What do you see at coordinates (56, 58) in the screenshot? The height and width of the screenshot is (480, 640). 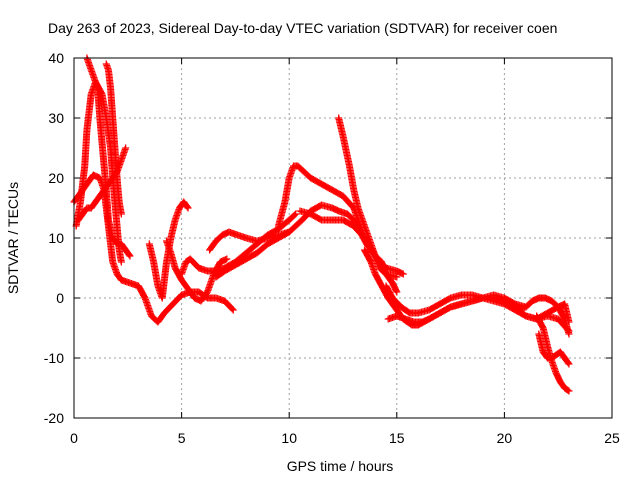 I see `y-tick-label: 40` at bounding box center [56, 58].